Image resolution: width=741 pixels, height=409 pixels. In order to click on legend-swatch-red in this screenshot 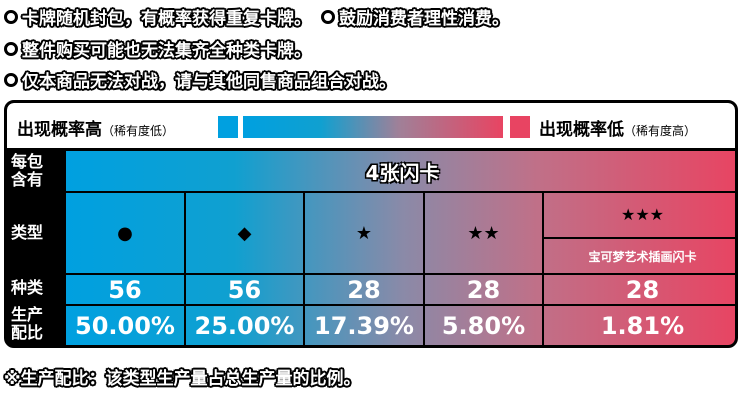, I will do `click(520, 127)`.